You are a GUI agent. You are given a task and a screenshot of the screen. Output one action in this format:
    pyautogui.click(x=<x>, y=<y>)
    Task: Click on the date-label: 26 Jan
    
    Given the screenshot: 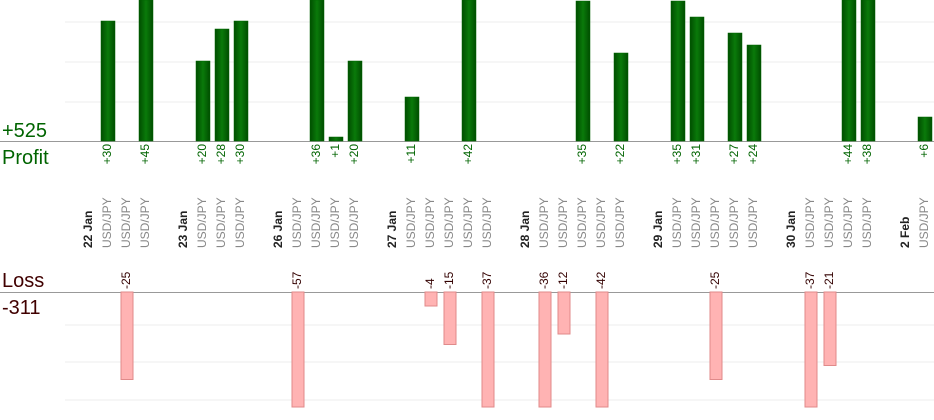 What is the action you would take?
    pyautogui.click(x=278, y=229)
    